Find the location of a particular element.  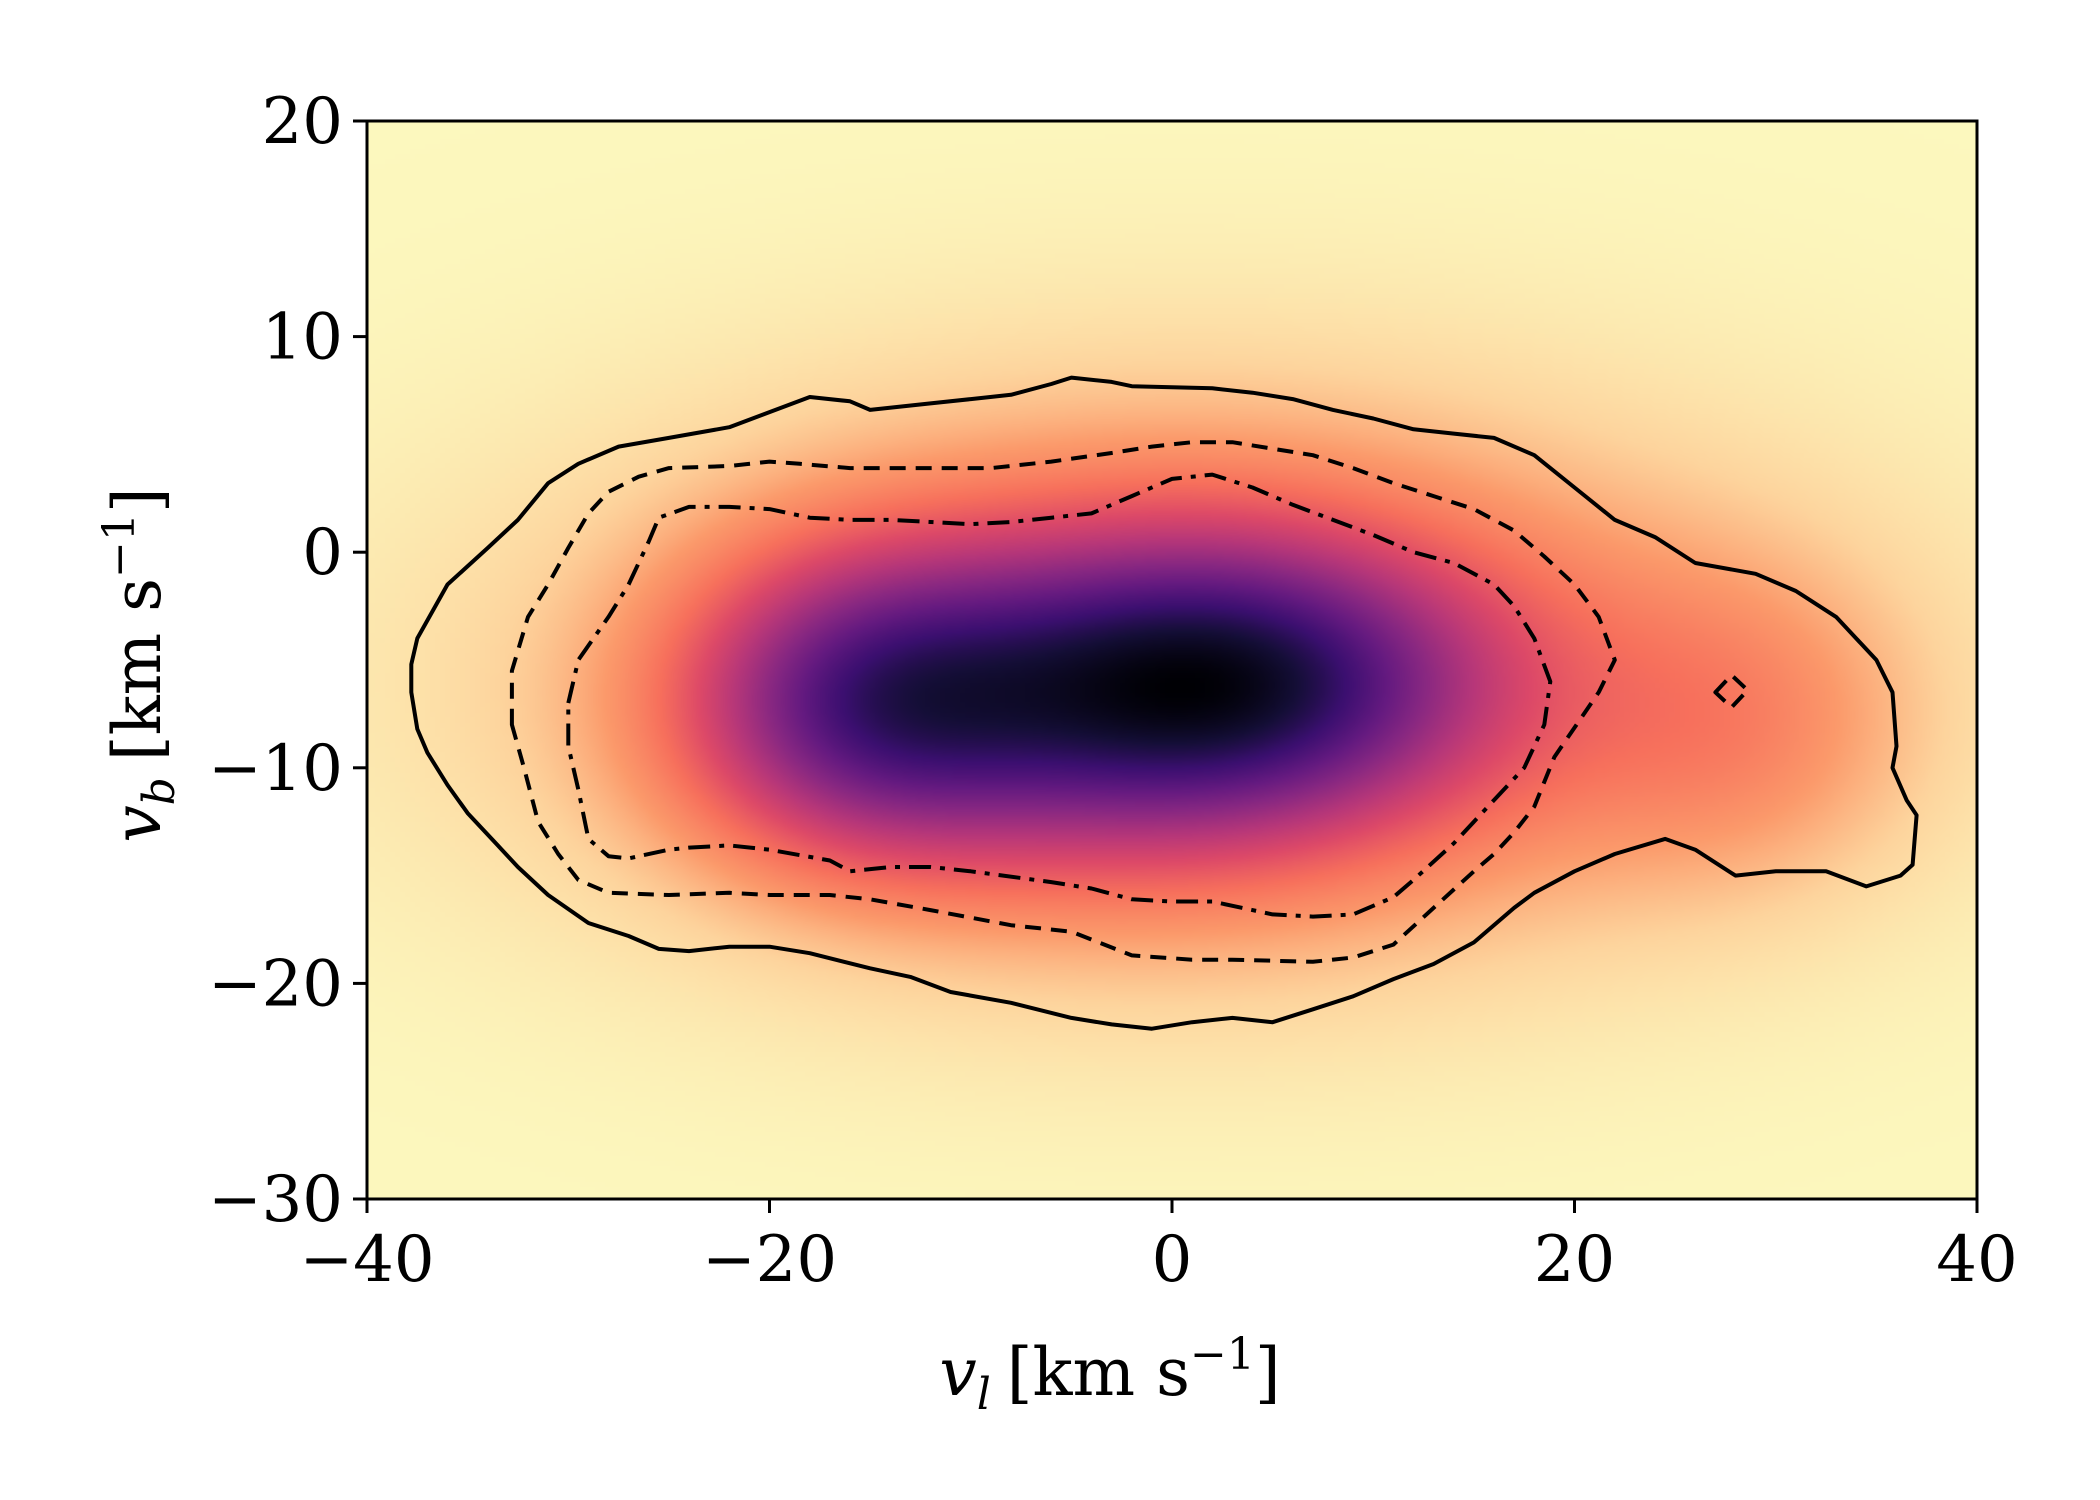

y-tick-label: −10 is located at coordinates (275, 769).